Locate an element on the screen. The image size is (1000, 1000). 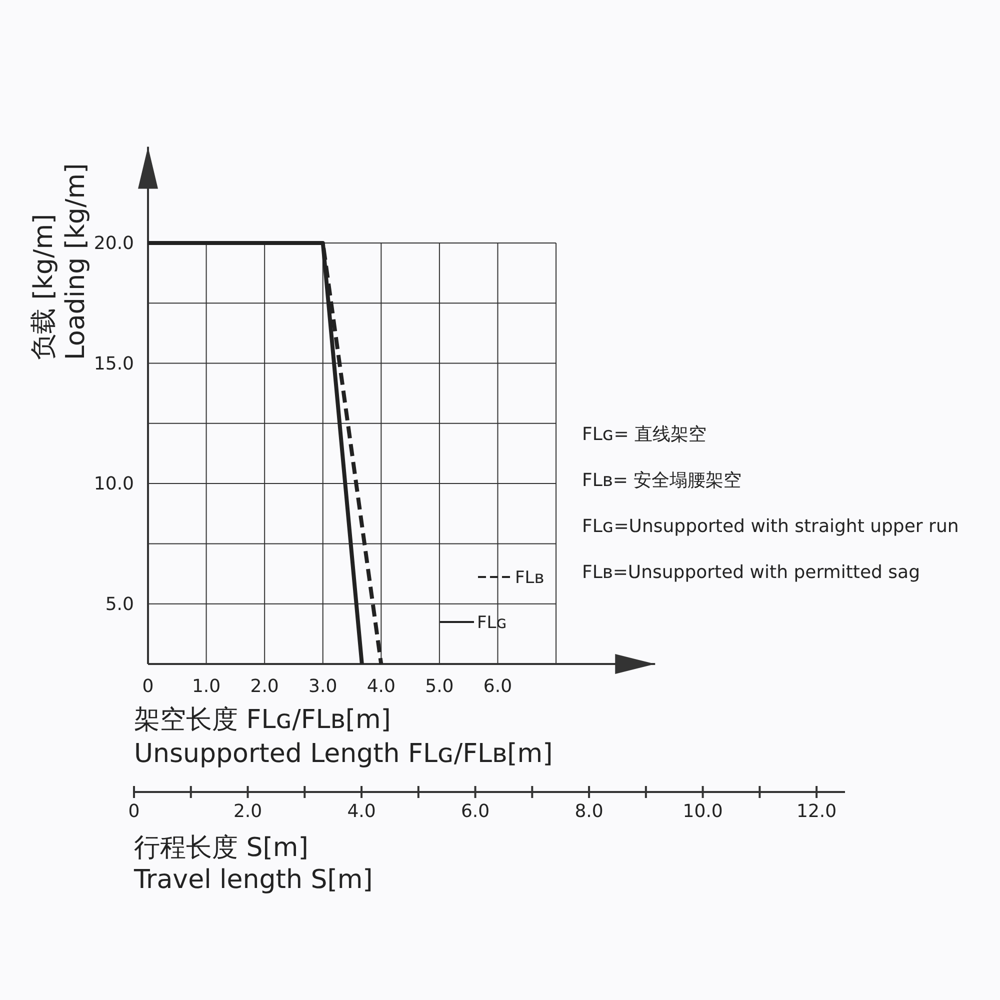
y-tick-label: 10.0 is located at coordinates (114, 484).